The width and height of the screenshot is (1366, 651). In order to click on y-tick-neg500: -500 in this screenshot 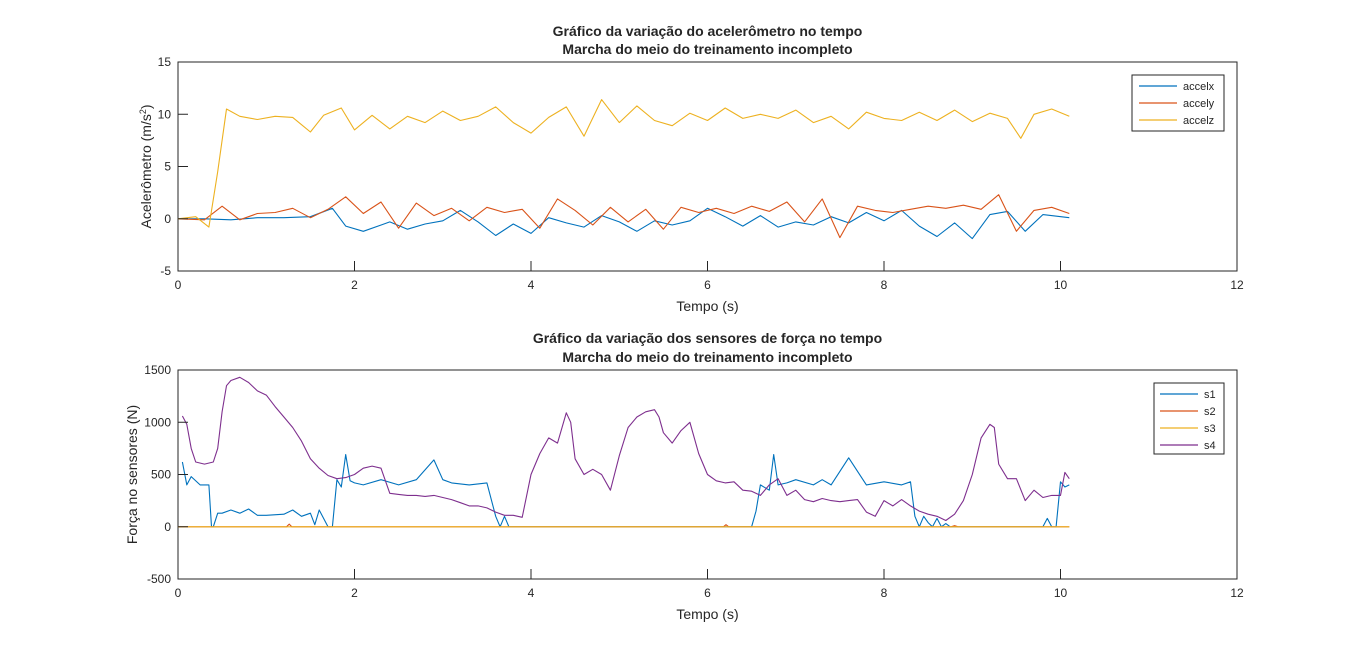, I will do `click(167, 579)`.